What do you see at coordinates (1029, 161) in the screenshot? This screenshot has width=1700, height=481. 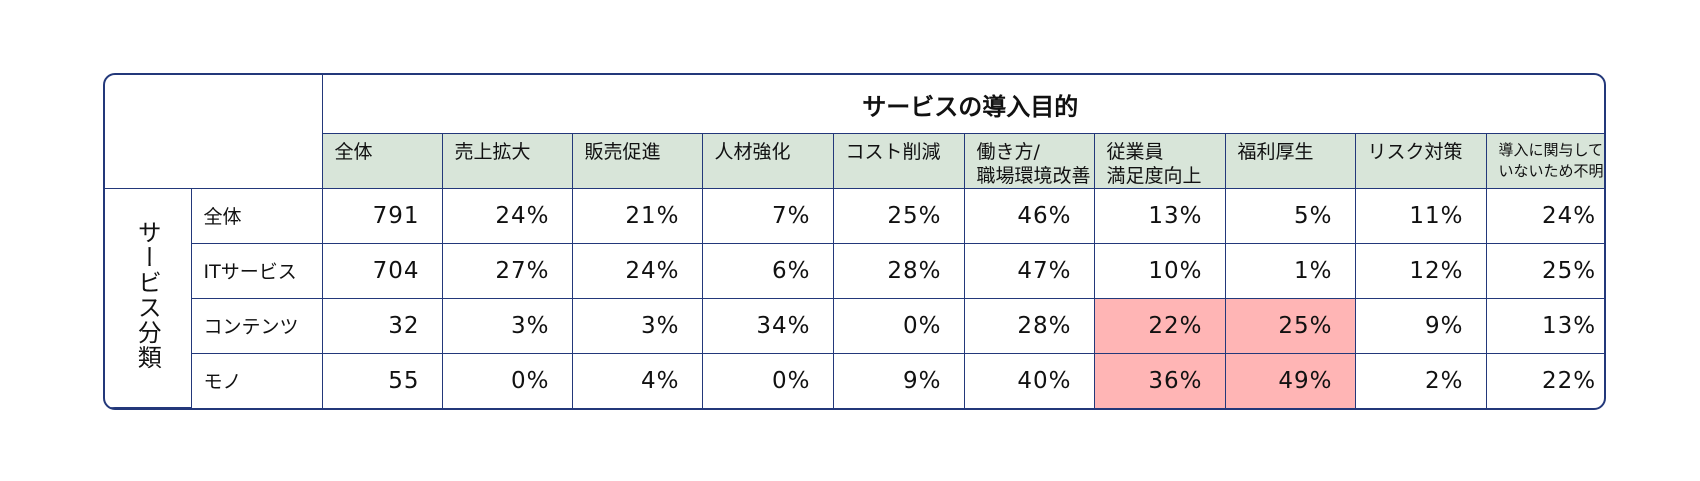 I see `column-header: 働き方/職場環境改善` at bounding box center [1029, 161].